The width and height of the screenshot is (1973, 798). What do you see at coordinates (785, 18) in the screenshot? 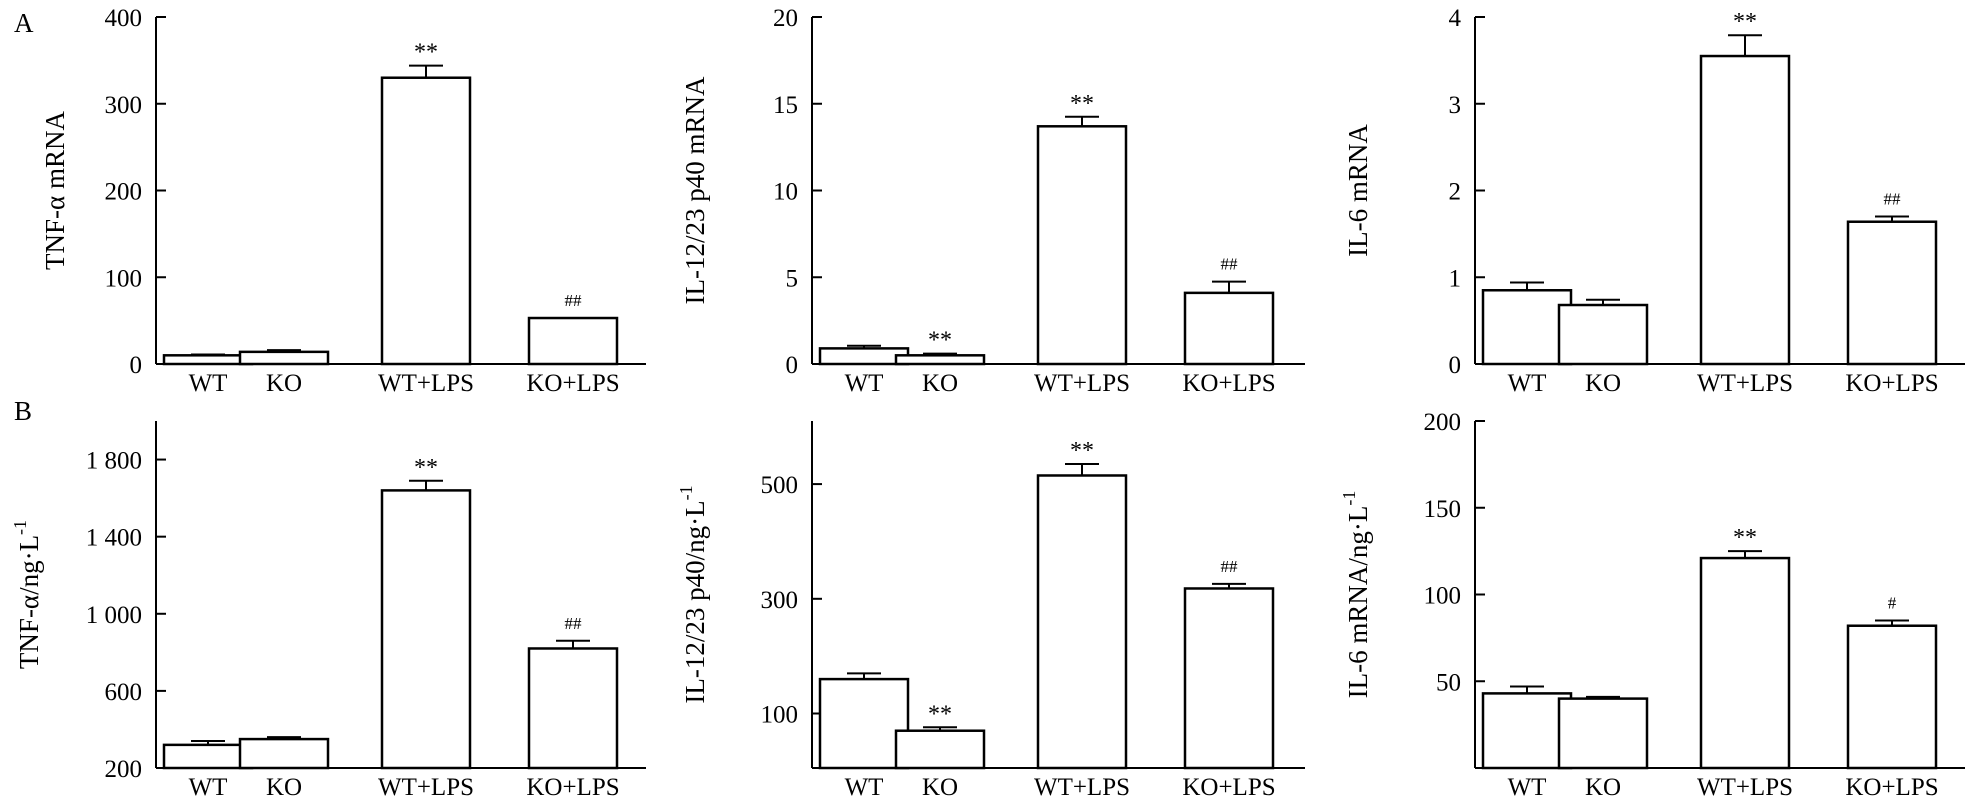
I see `y-tick-label: 20` at bounding box center [785, 18].